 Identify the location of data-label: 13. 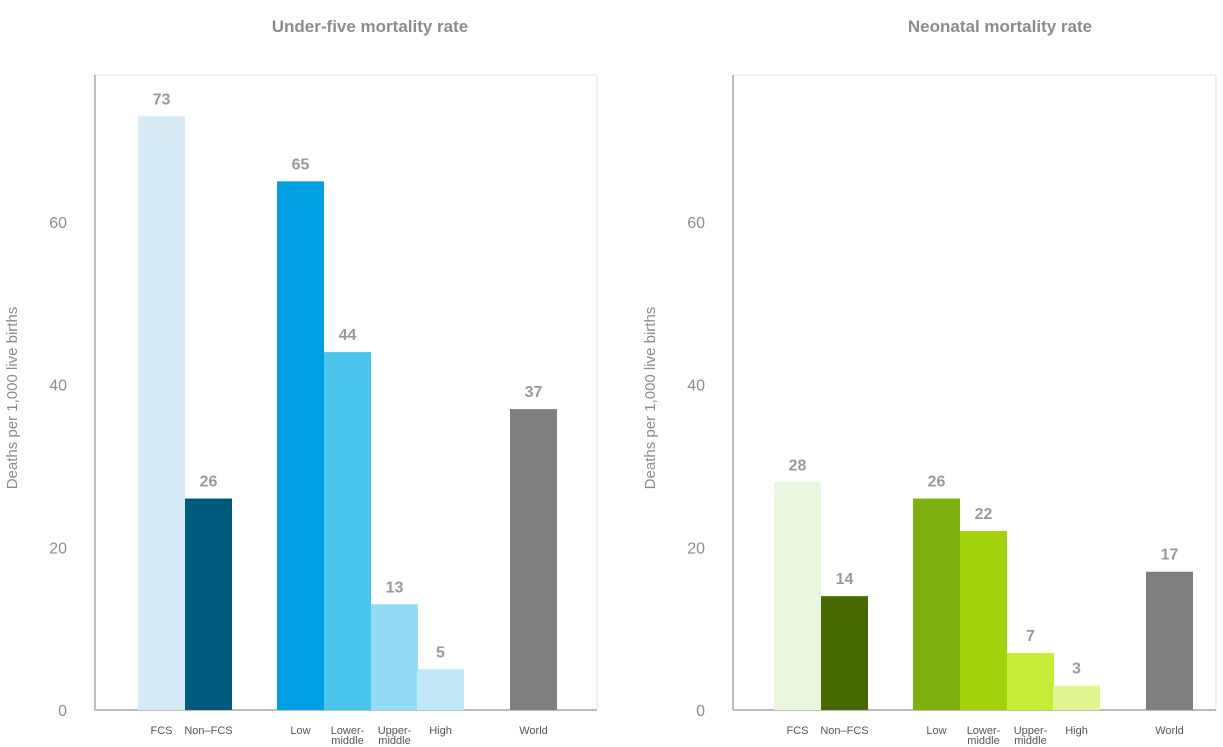
(395, 587).